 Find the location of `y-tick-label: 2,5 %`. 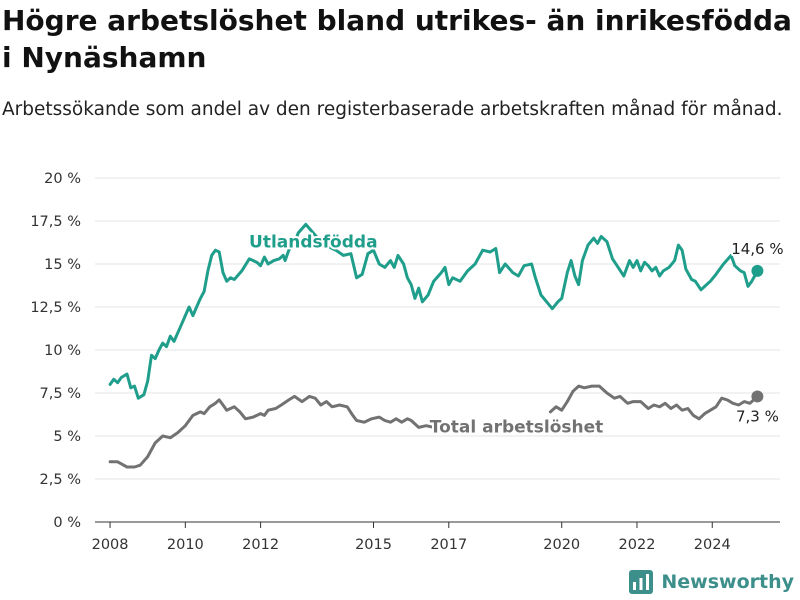

y-tick-label: 2,5 % is located at coordinates (60, 480).